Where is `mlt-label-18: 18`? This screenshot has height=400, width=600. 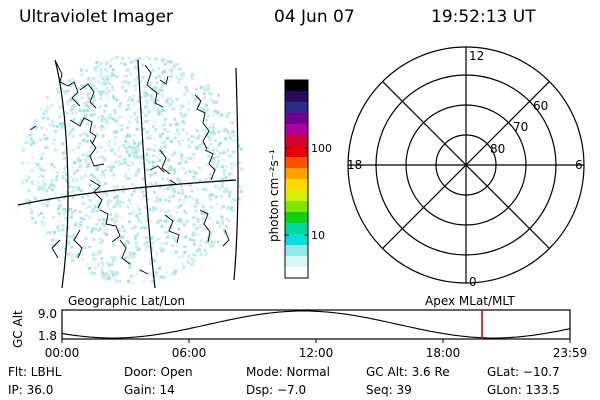
mlt-label-18: 18 is located at coordinates (354, 165).